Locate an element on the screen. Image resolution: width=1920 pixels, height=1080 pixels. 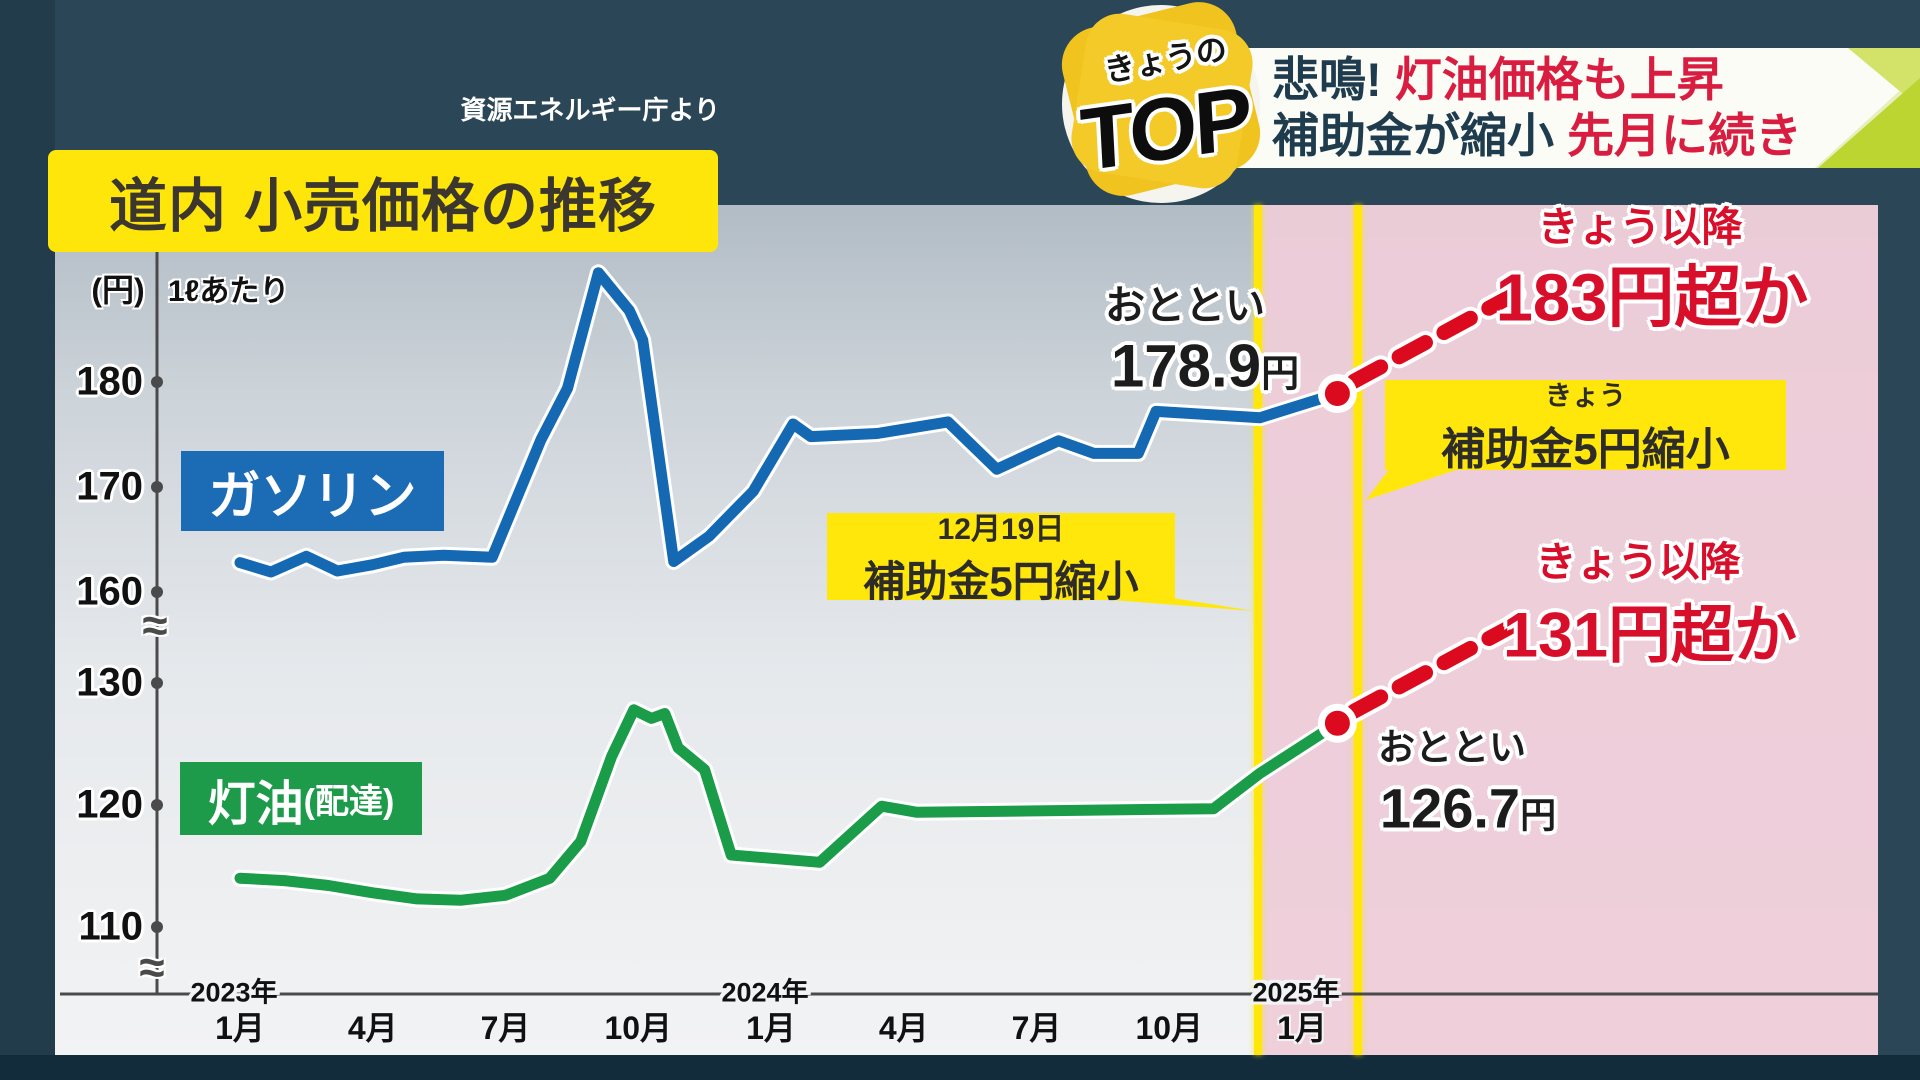
kerosene-latest-value: 126.7円 is located at coordinates (1468, 808).